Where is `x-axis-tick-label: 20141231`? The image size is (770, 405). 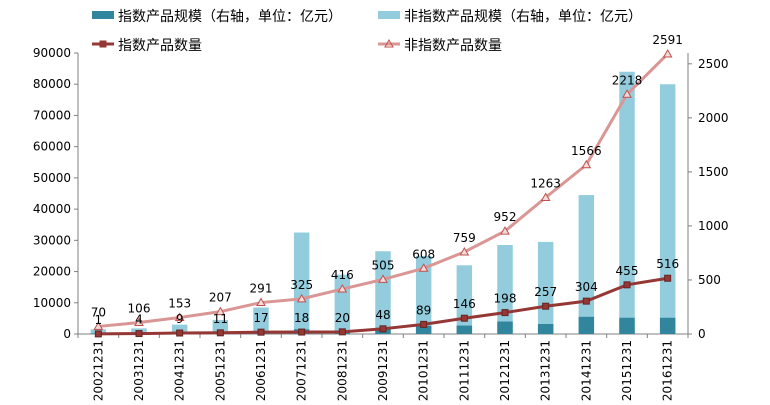
x-axis-tick-label: 20141231 is located at coordinates (586, 370).